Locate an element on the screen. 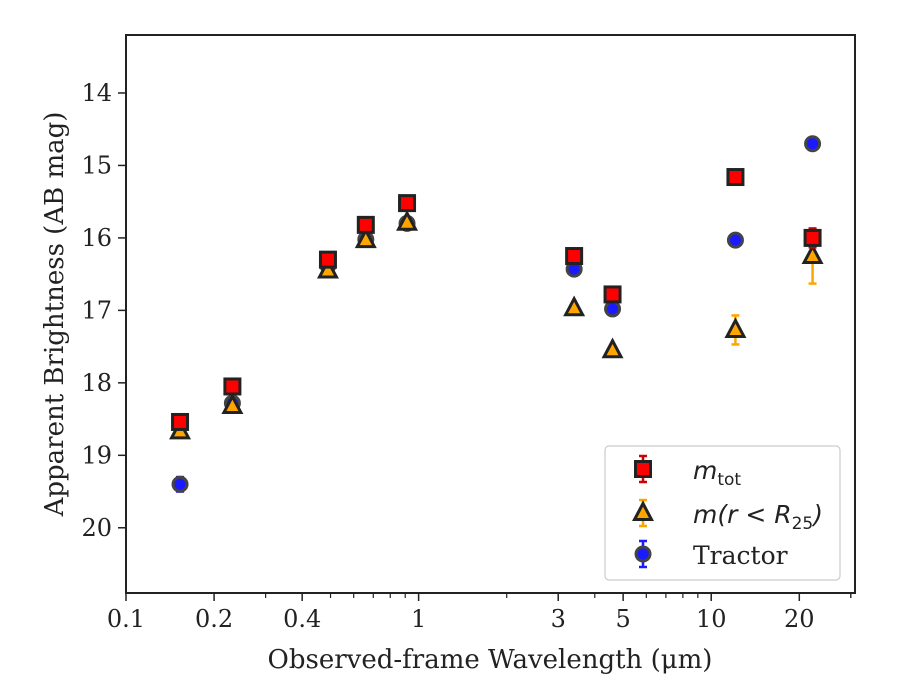 The image size is (900, 700). x-tick-label: 3 is located at coordinates (558, 619).